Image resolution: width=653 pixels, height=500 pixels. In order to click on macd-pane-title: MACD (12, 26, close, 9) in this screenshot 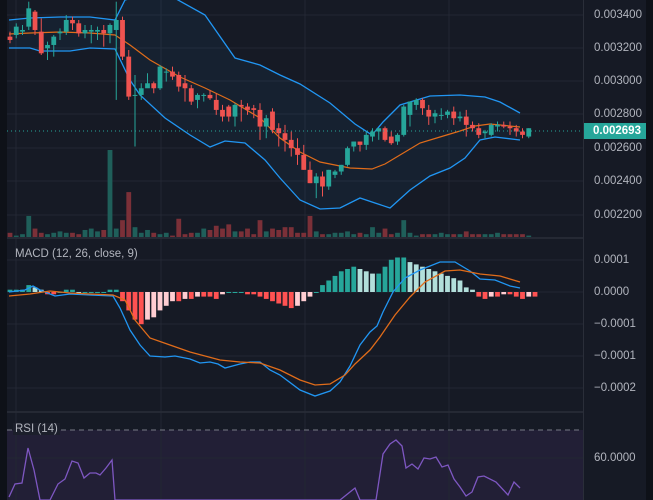, I will do `click(76, 254)`.